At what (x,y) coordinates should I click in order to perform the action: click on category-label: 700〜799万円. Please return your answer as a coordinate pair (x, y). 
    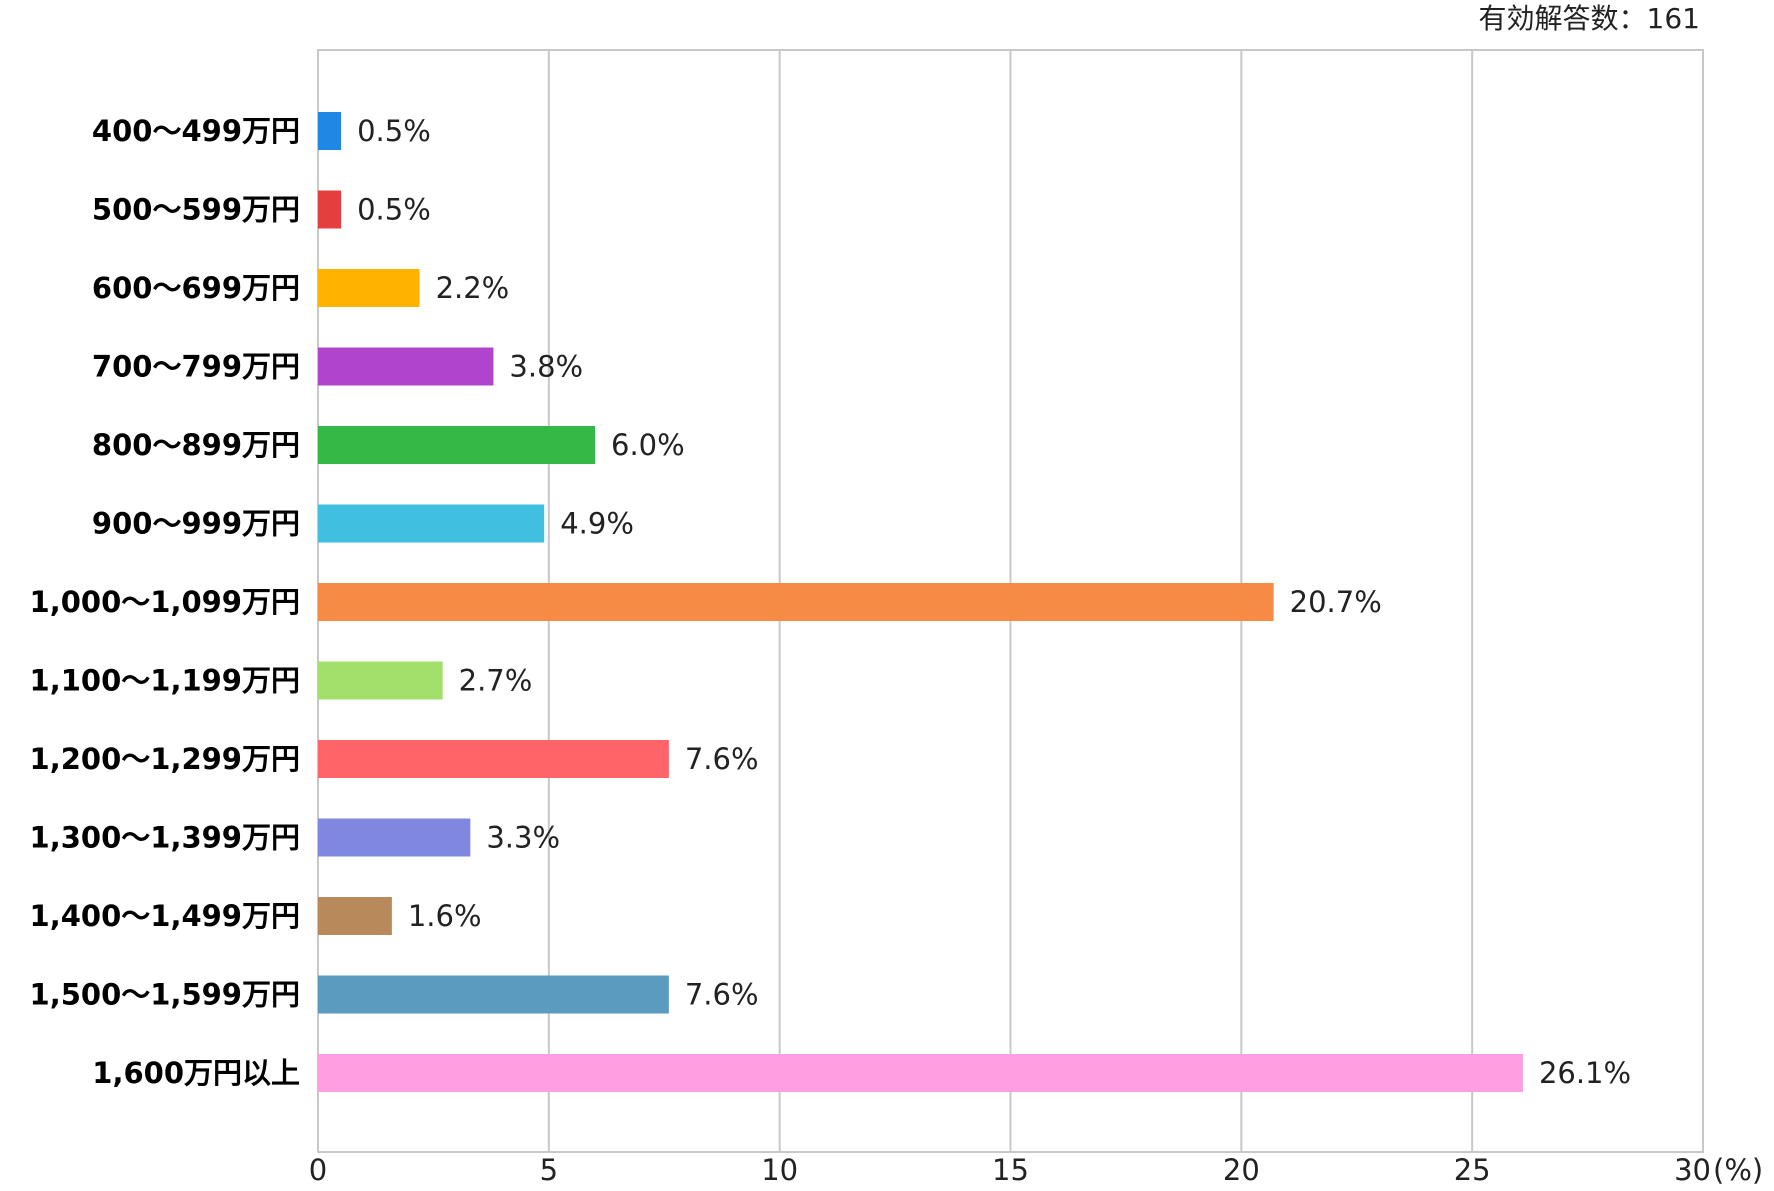
    Looking at the image, I should click on (196, 367).